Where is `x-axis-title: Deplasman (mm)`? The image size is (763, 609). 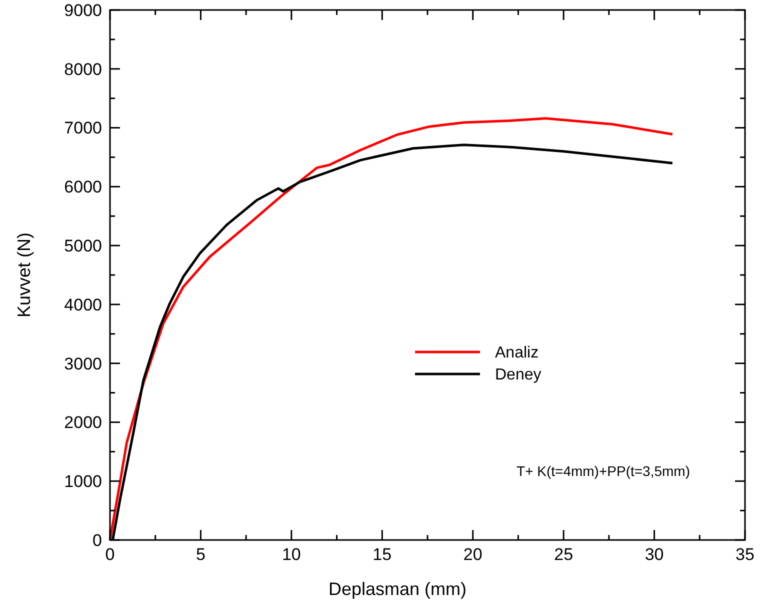 x-axis-title: Deplasman (mm) is located at coordinates (397, 589).